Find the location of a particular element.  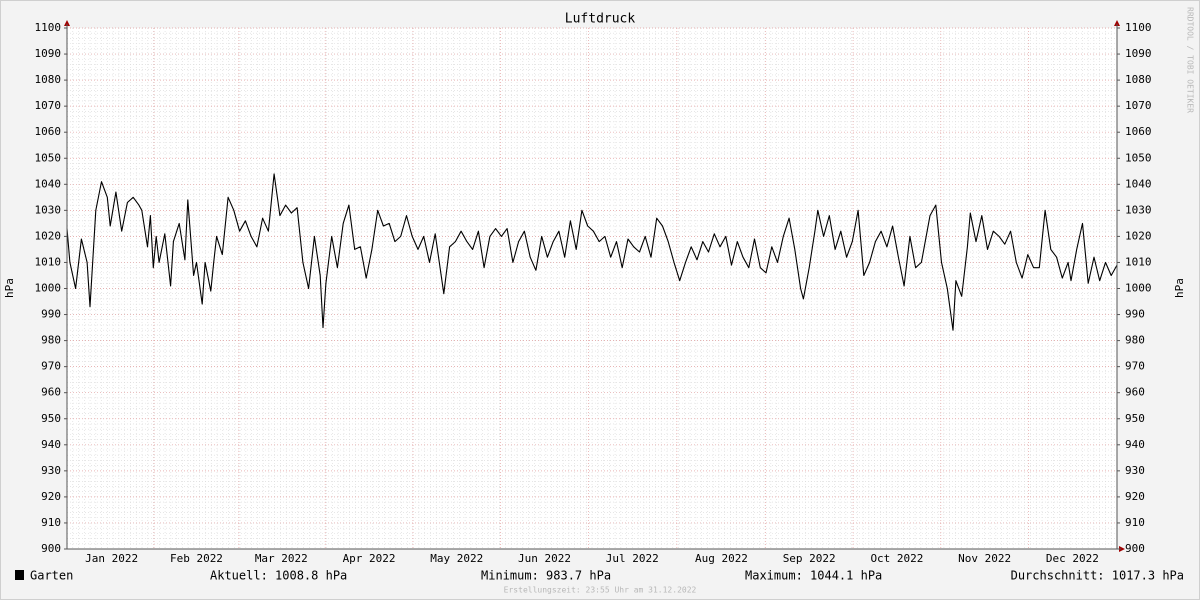

y2-tick-label: 1050 is located at coordinates (1138, 157).